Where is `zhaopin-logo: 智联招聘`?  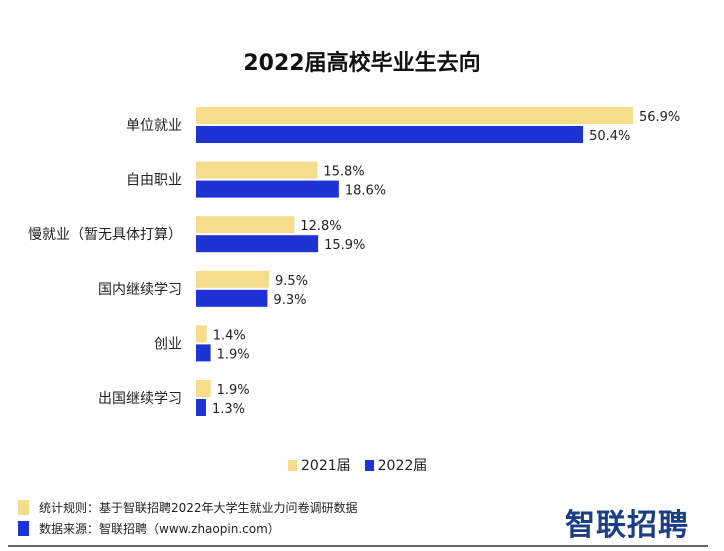
zhaopin-logo: 智联招聘 is located at coordinates (627, 525).